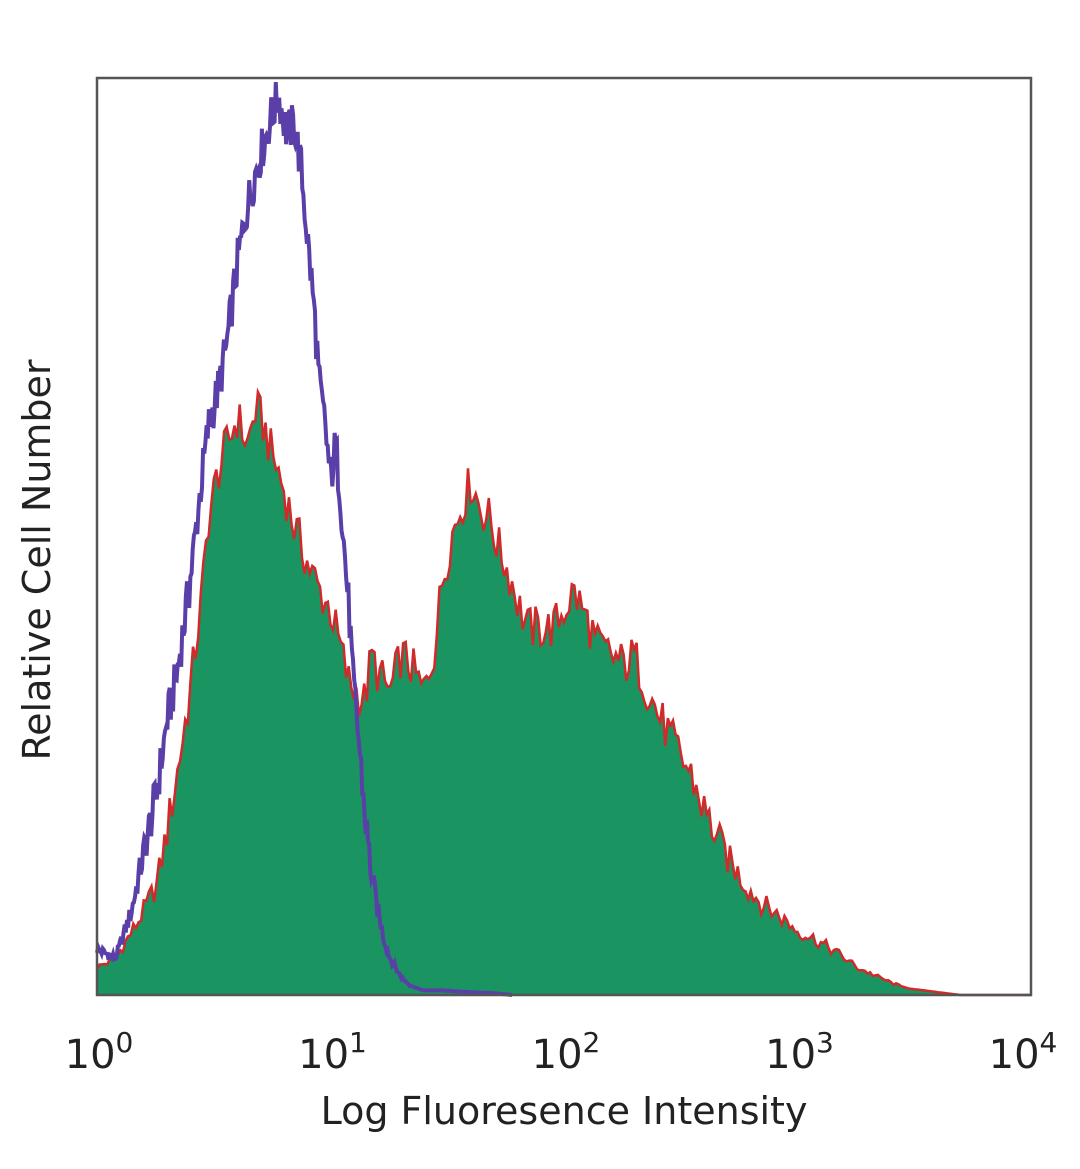 The width and height of the screenshot is (1080, 1169). I want to click on x-tick-label: 10⁰, so click(99, 1052).